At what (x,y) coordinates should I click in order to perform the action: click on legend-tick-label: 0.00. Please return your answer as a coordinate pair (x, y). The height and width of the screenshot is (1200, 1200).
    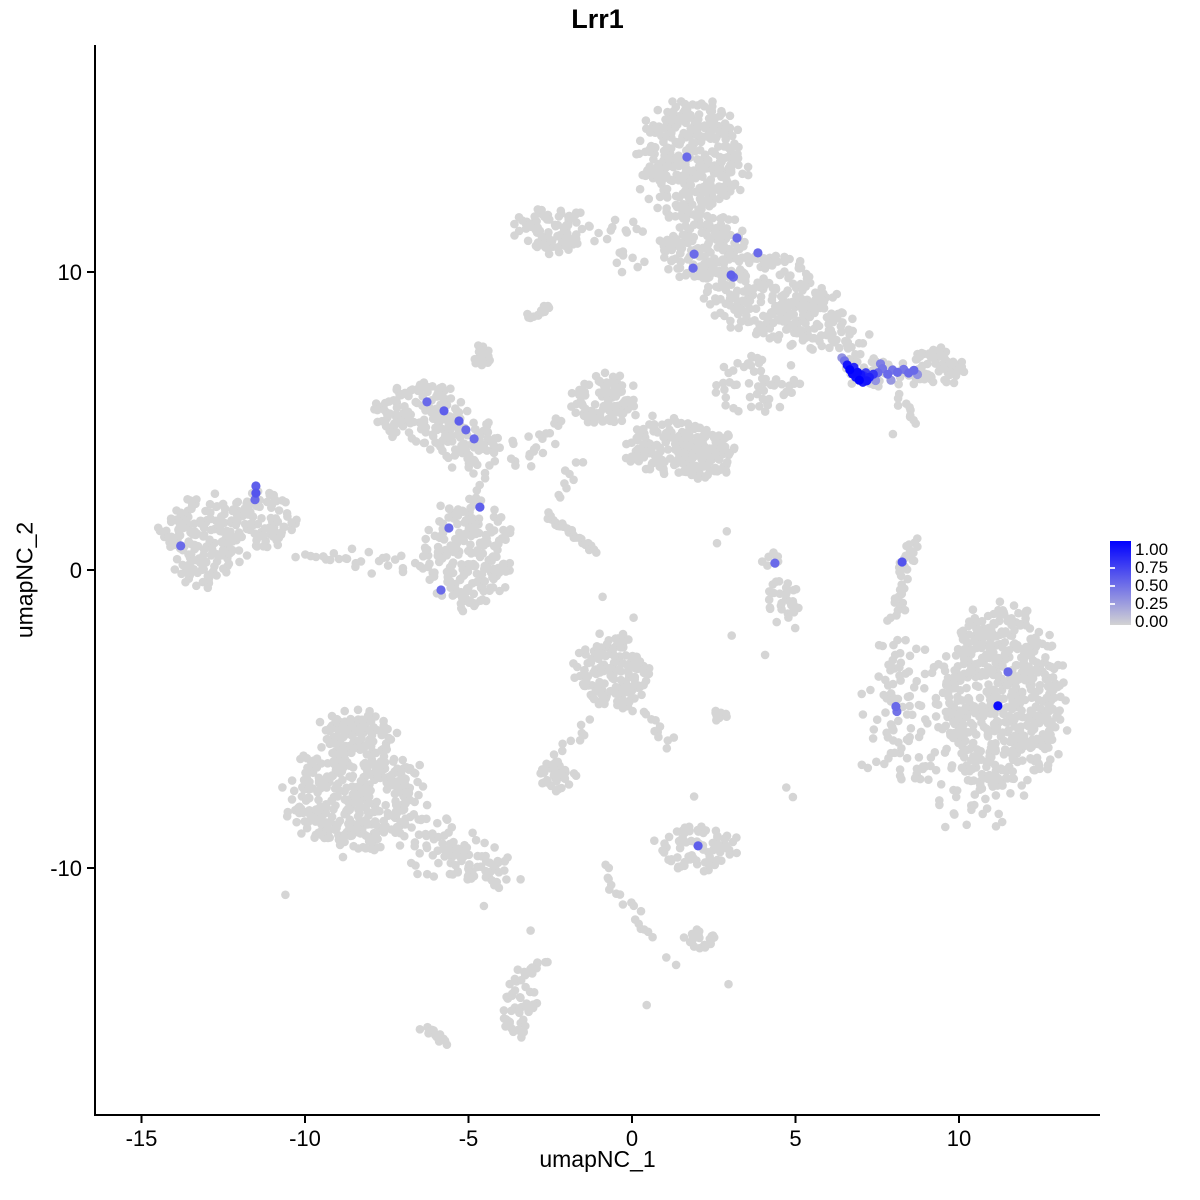
    Looking at the image, I should click on (1152, 621).